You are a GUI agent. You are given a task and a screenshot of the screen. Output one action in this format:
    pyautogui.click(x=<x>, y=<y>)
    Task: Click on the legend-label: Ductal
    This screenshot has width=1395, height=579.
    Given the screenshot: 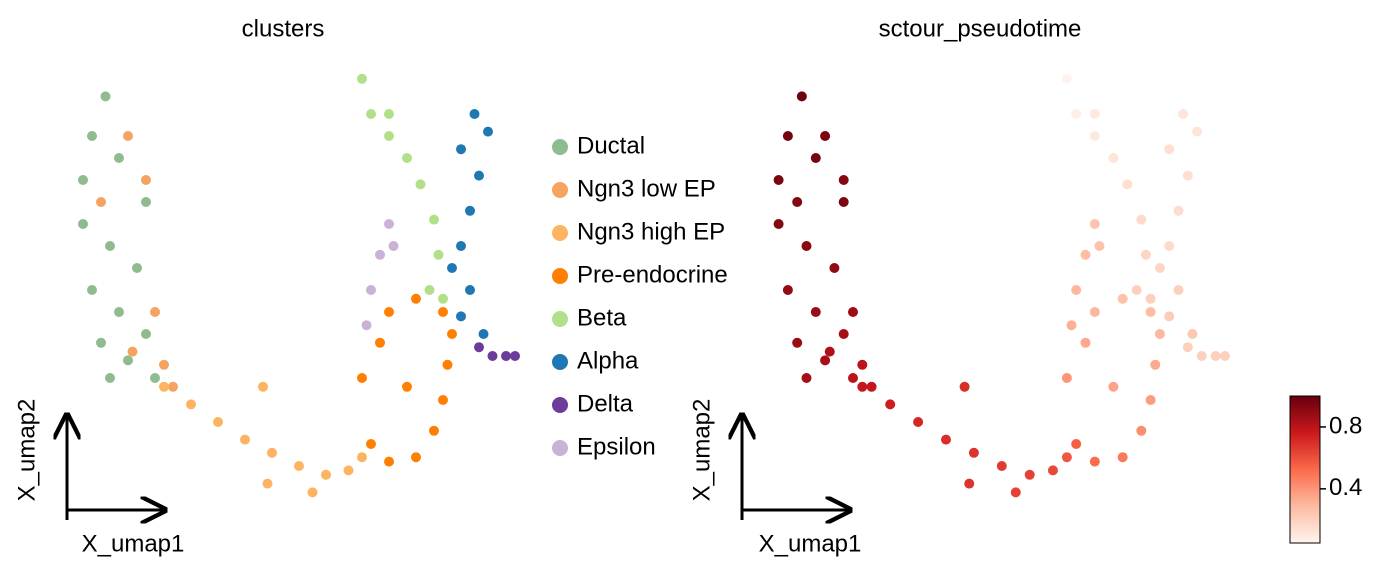 What is the action you would take?
    pyautogui.click(x=611, y=145)
    